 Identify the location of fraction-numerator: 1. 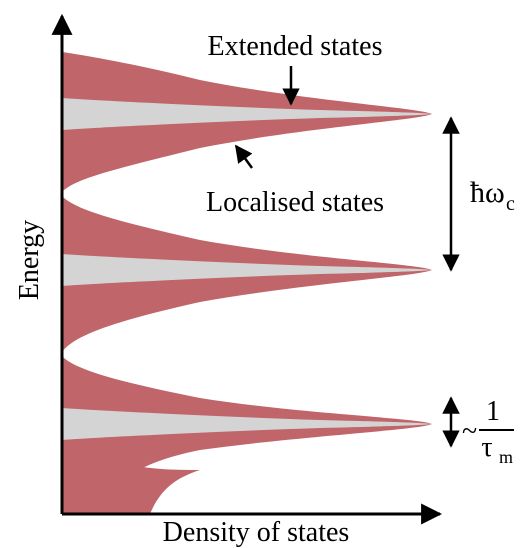
(493, 411).